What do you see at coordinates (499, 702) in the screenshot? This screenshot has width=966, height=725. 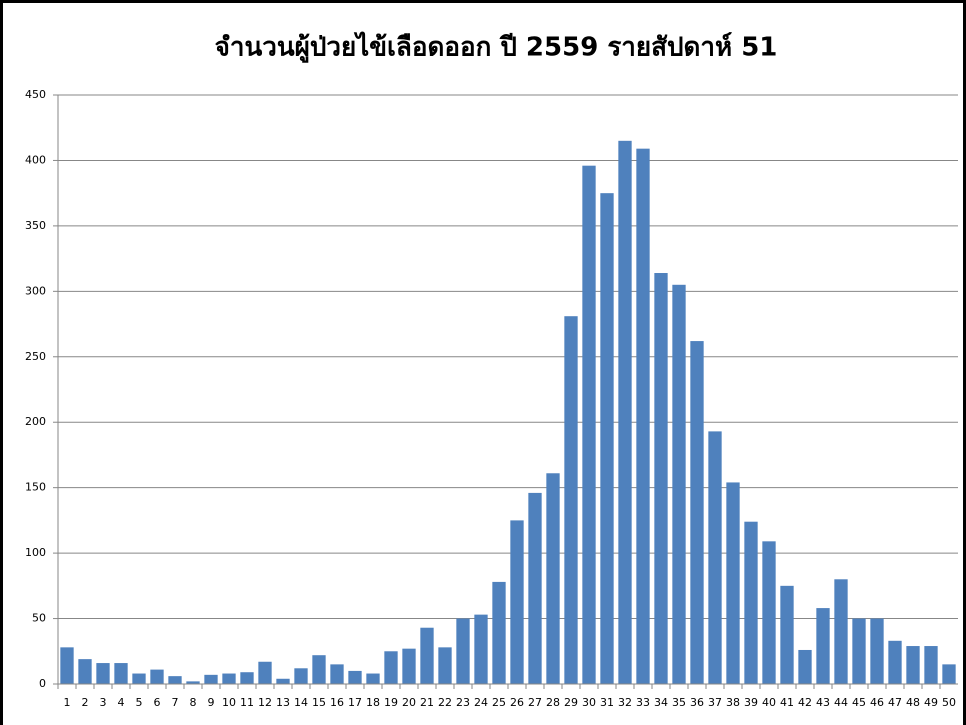 I see `x-tick-label: 25` at bounding box center [499, 702].